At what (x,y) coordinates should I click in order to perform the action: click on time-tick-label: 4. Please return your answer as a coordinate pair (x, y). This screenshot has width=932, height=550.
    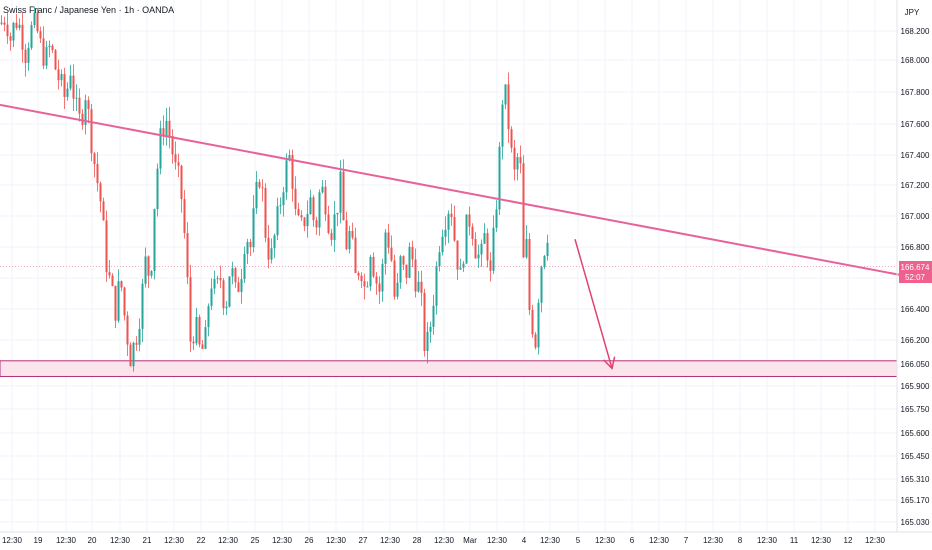
    Looking at the image, I should click on (524, 540).